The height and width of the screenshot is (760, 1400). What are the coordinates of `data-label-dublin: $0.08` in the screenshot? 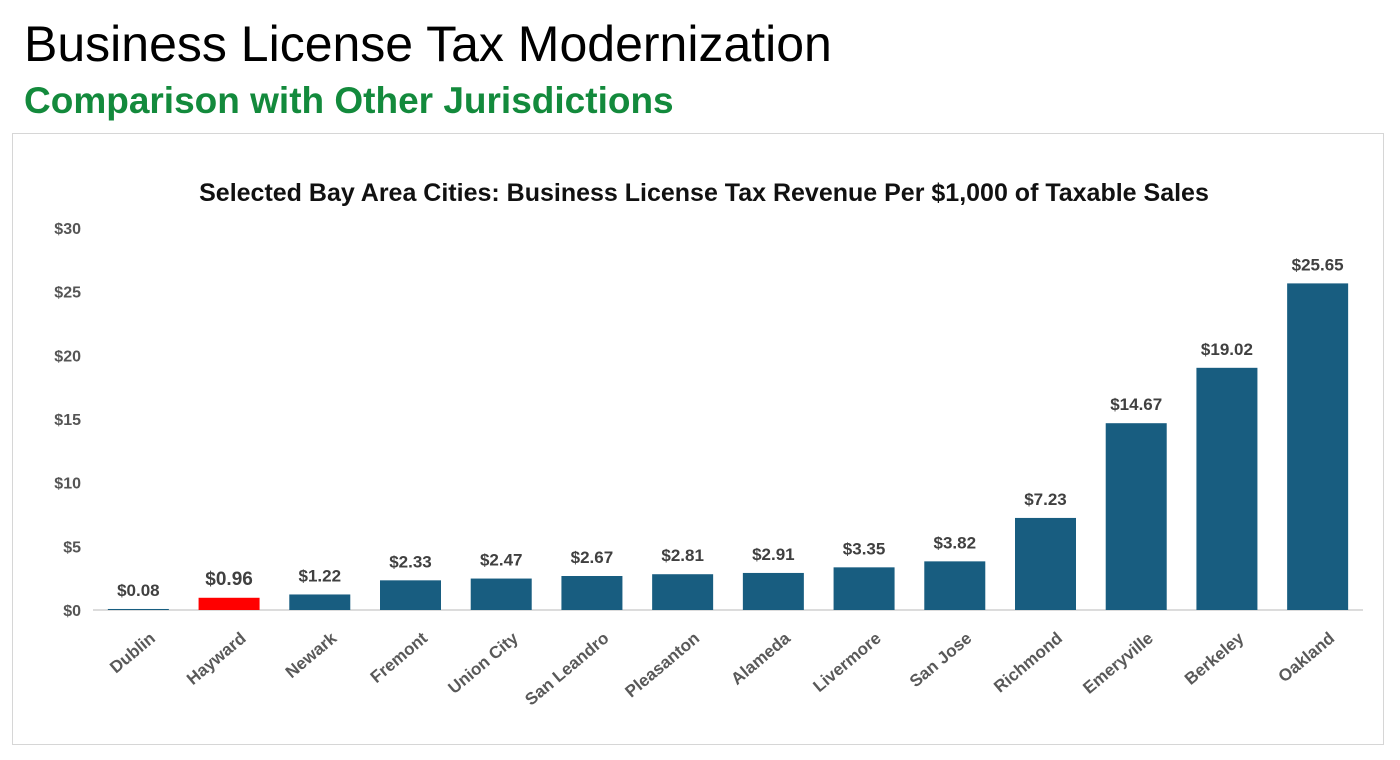 It's located at (138, 590).